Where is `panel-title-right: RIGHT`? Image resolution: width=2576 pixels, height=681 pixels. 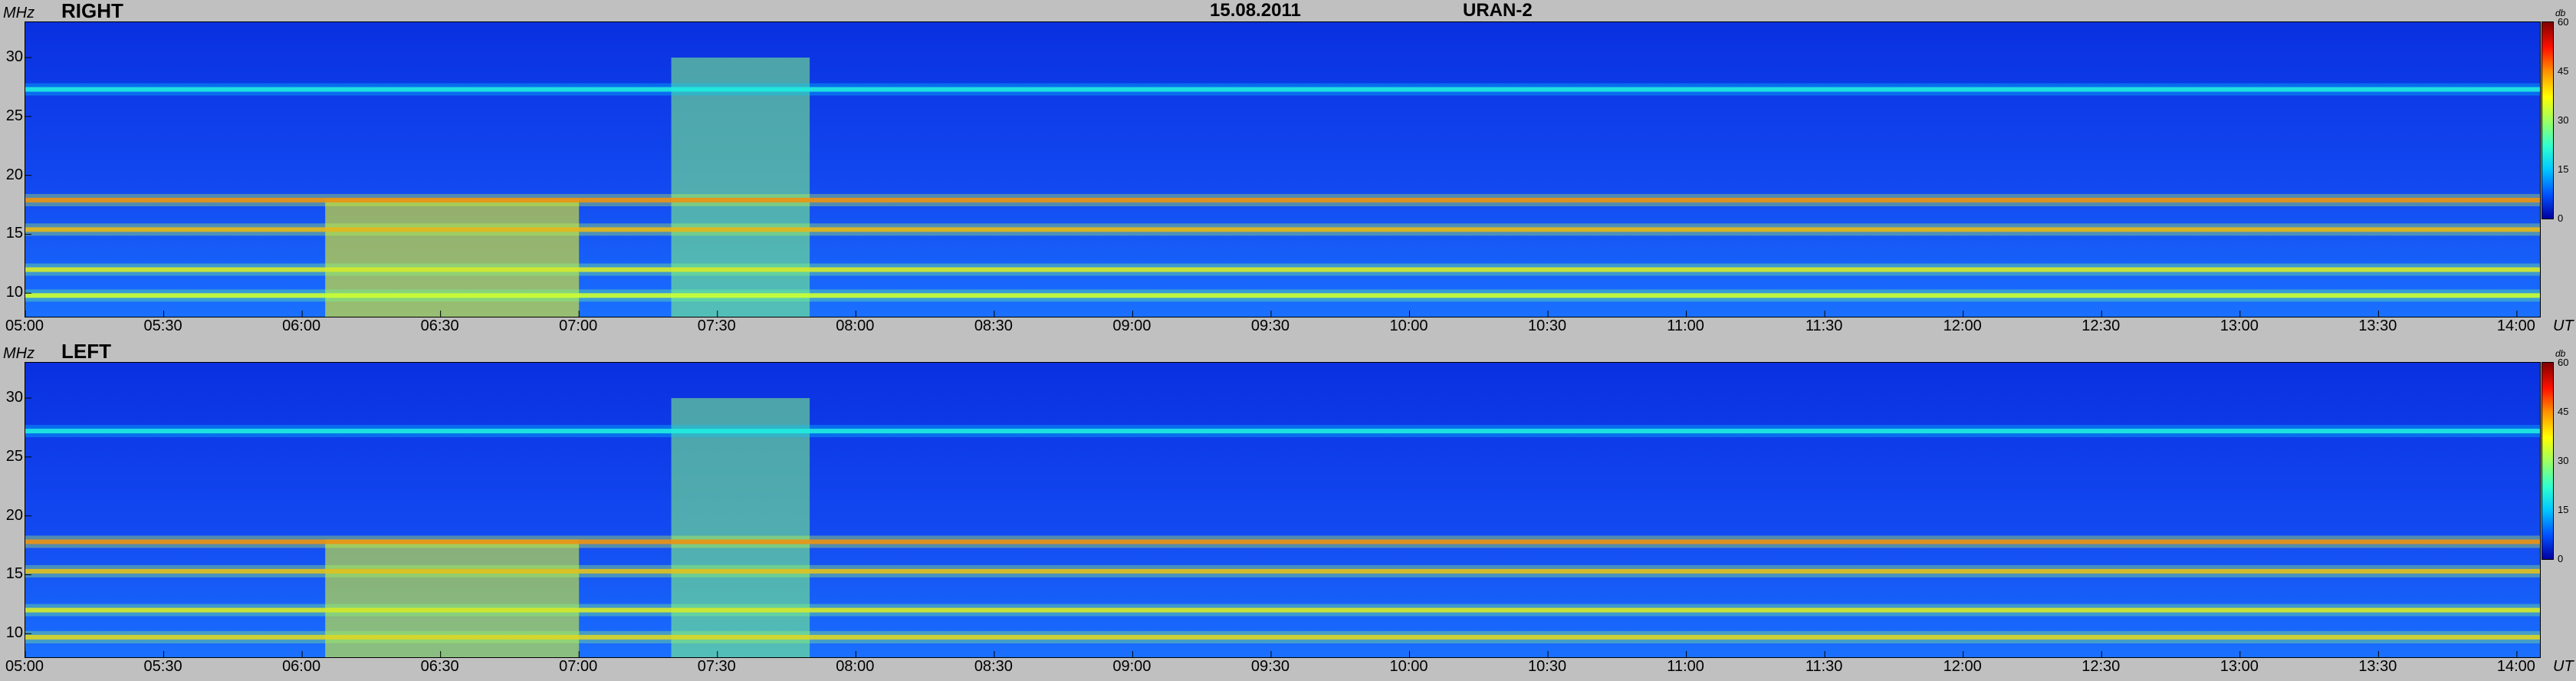 panel-title-right: RIGHT is located at coordinates (92, 11).